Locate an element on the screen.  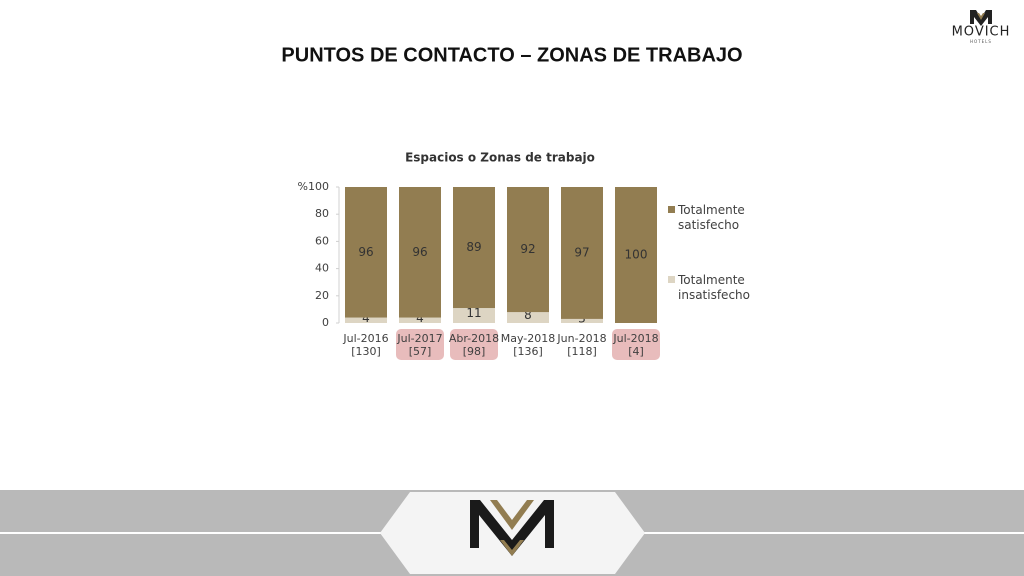
logo-icon-v is located at coordinates (981, 16).